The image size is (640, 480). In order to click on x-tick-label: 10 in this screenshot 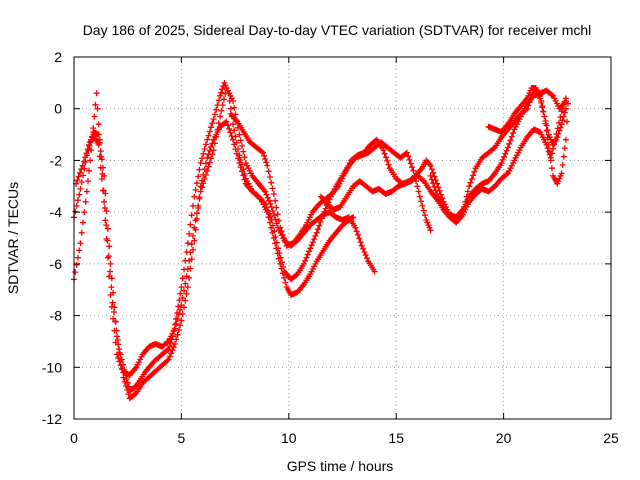, I will do `click(289, 438)`.